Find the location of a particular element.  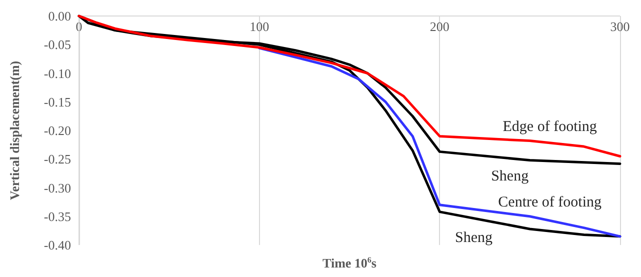

y-tick-label: -0.40 is located at coordinates (57, 245).